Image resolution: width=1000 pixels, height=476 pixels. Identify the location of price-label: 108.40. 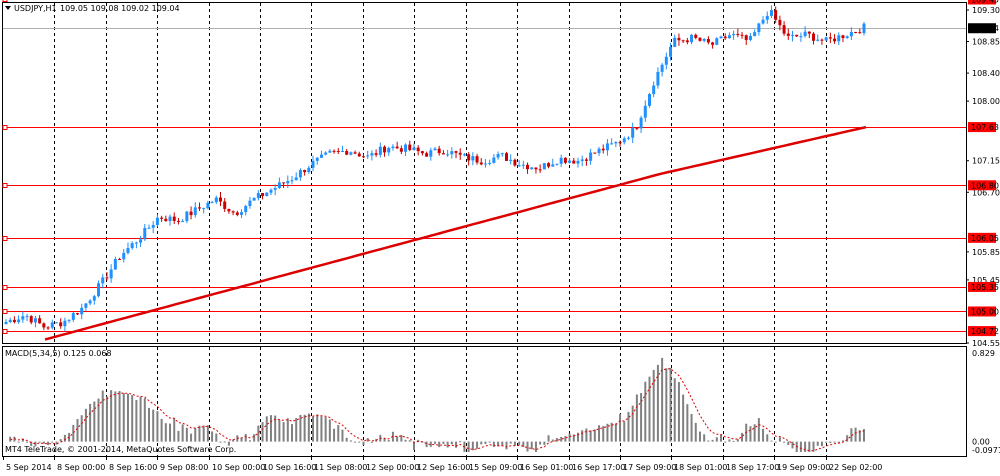
(986, 73).